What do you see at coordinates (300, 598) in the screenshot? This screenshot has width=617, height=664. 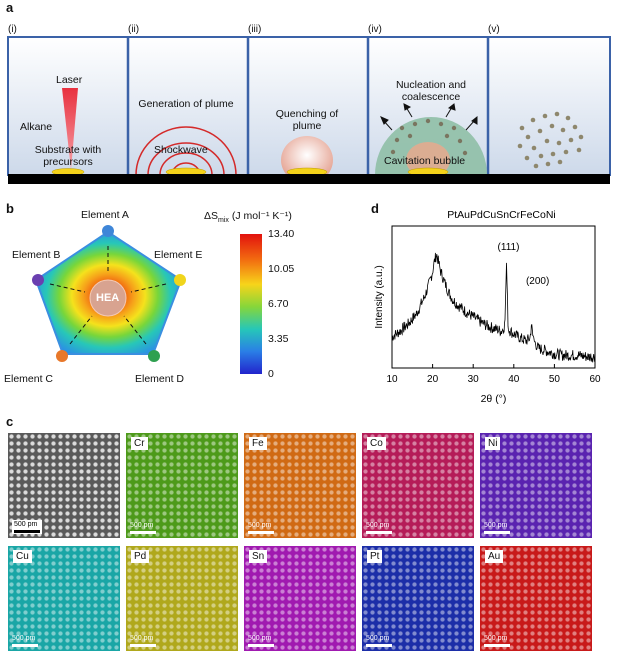 I see `sn-map: Sn 500 pm` at bounding box center [300, 598].